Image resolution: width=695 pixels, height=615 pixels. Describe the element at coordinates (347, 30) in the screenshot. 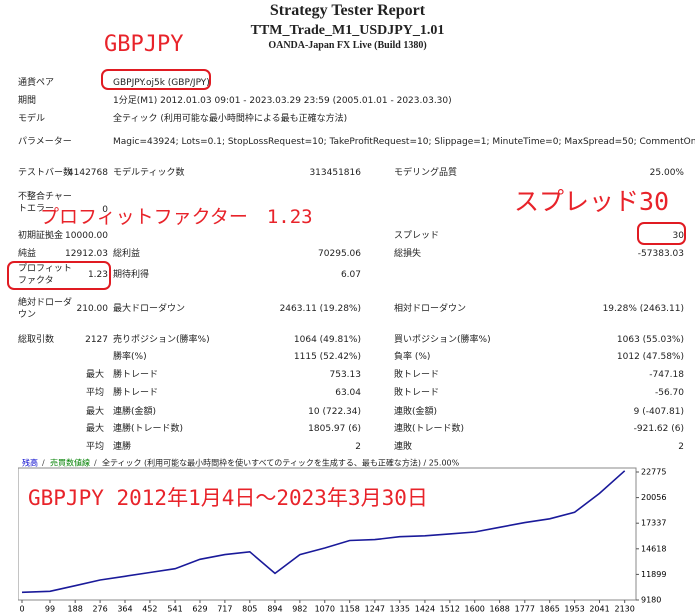

I see `report-subtitle: TTM_Trade_M1_USDJPY_1.01` at that location.